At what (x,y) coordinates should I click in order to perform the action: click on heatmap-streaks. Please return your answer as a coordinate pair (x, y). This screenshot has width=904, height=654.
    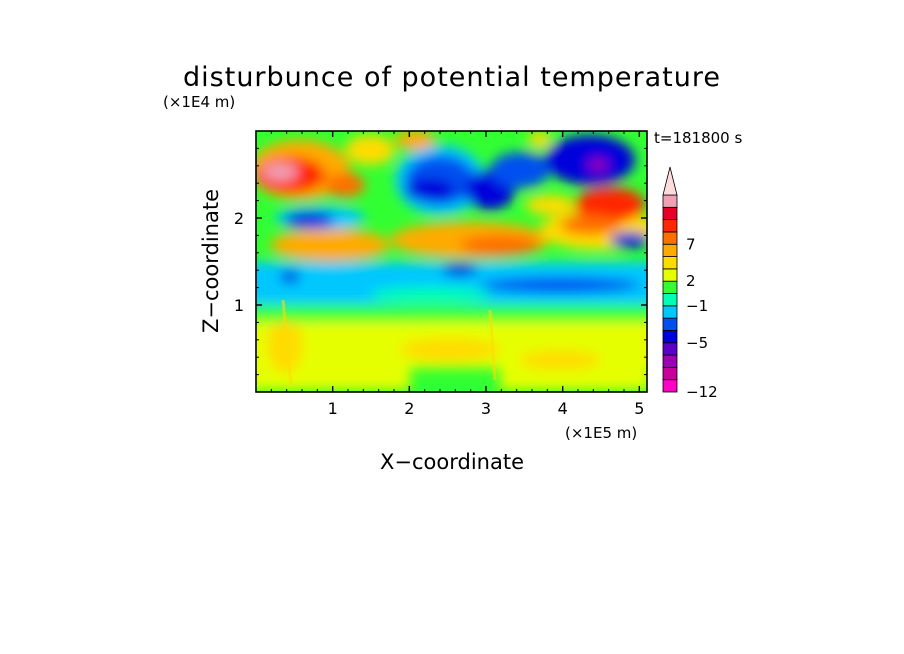
    Looking at the image, I should click on (389, 342).